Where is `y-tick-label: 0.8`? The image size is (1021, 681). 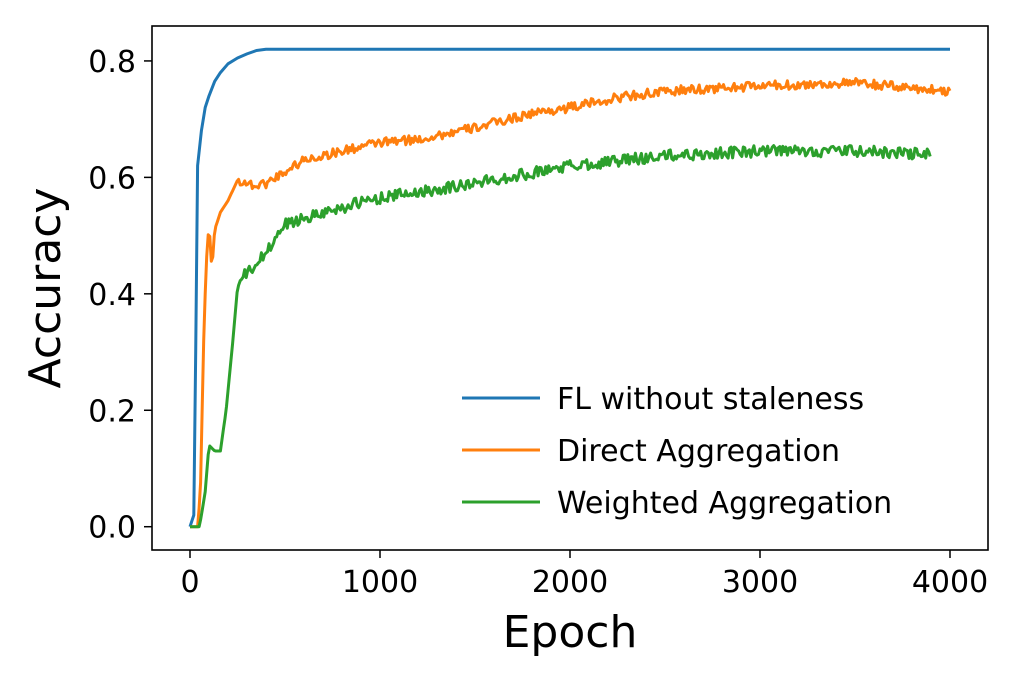
y-tick-label: 0.8 is located at coordinates (112, 62).